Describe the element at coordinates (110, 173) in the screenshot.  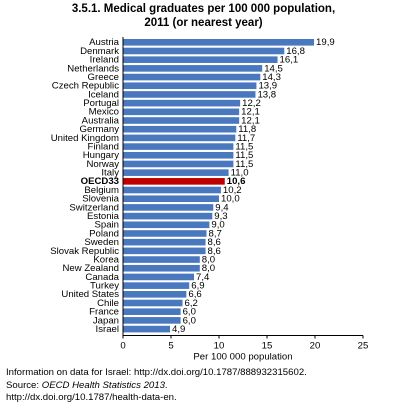
I see `category-label: Italy` at that location.